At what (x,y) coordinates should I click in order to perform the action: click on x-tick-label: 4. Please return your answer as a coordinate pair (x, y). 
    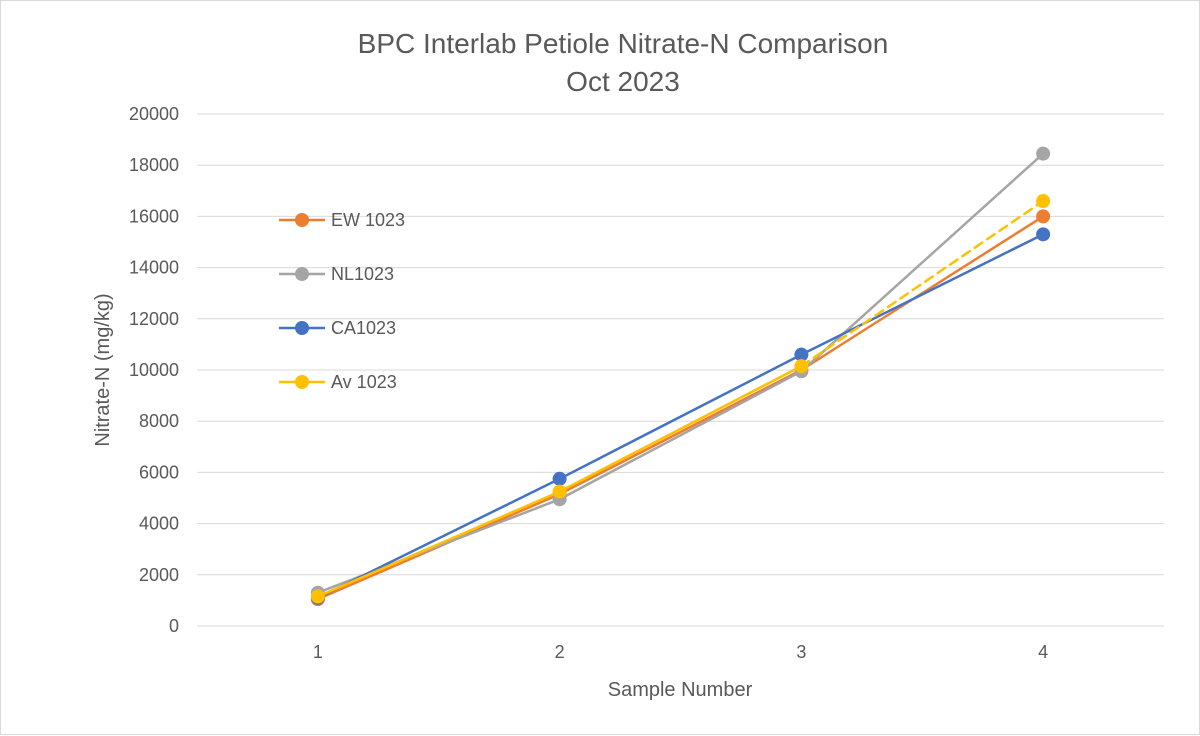
    Looking at the image, I should click on (1043, 652).